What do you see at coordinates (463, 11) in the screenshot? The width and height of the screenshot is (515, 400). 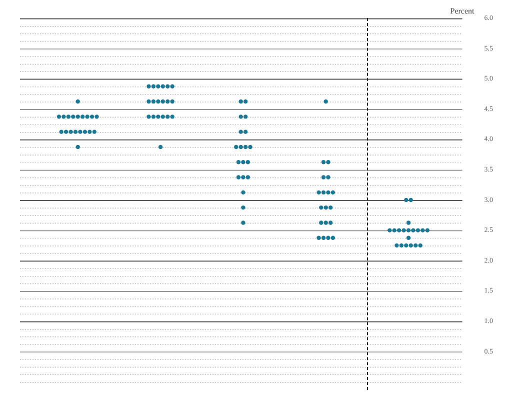 I see `y-axis-title: Percent` at bounding box center [463, 11].